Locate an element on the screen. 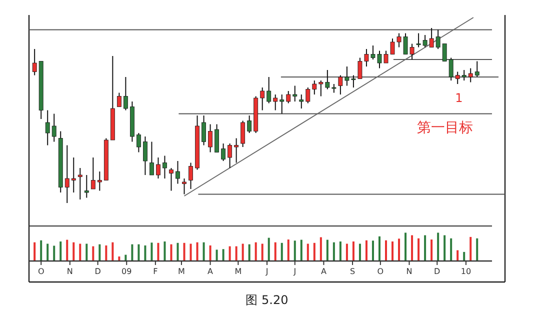 This screenshot has height=324, width=538. x-tick-label: D is located at coordinates (97, 271).